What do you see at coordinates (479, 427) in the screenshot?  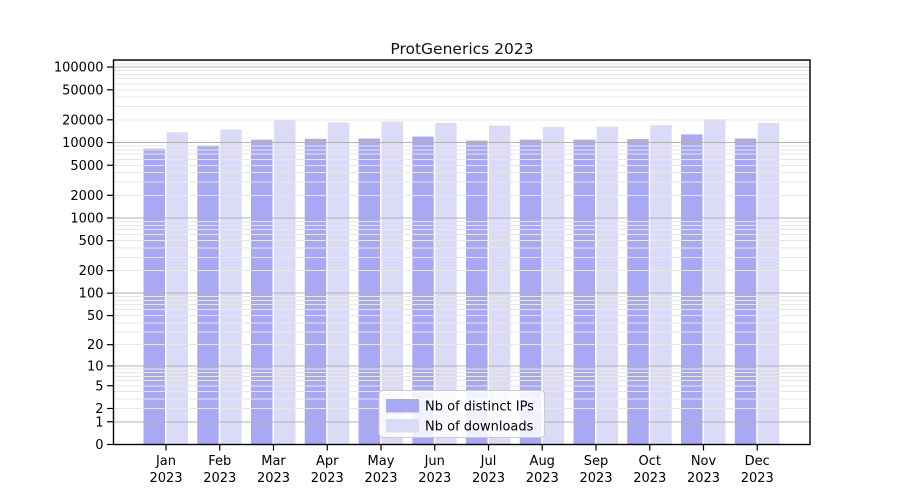 I see `legend-label-downloads: Nb of downloads` at bounding box center [479, 427].